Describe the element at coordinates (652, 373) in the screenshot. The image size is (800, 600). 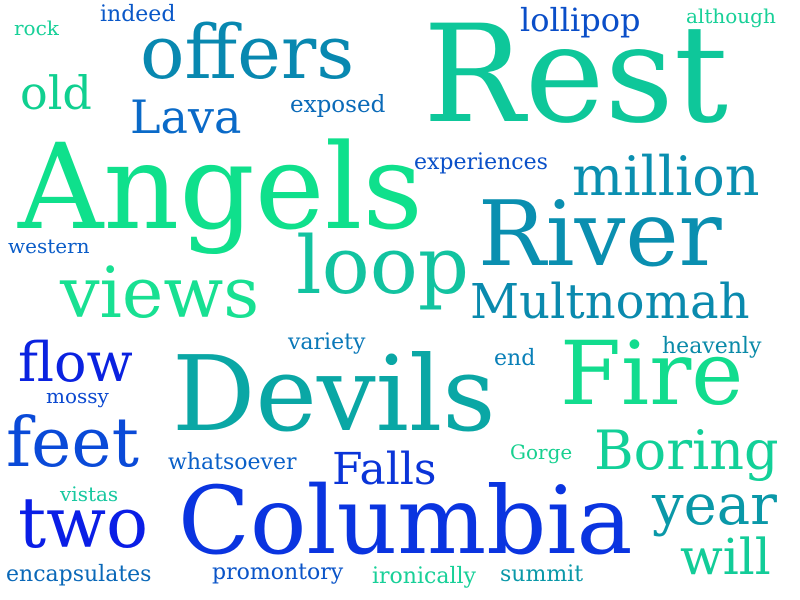
I see `word-fire: Fire` at that location.